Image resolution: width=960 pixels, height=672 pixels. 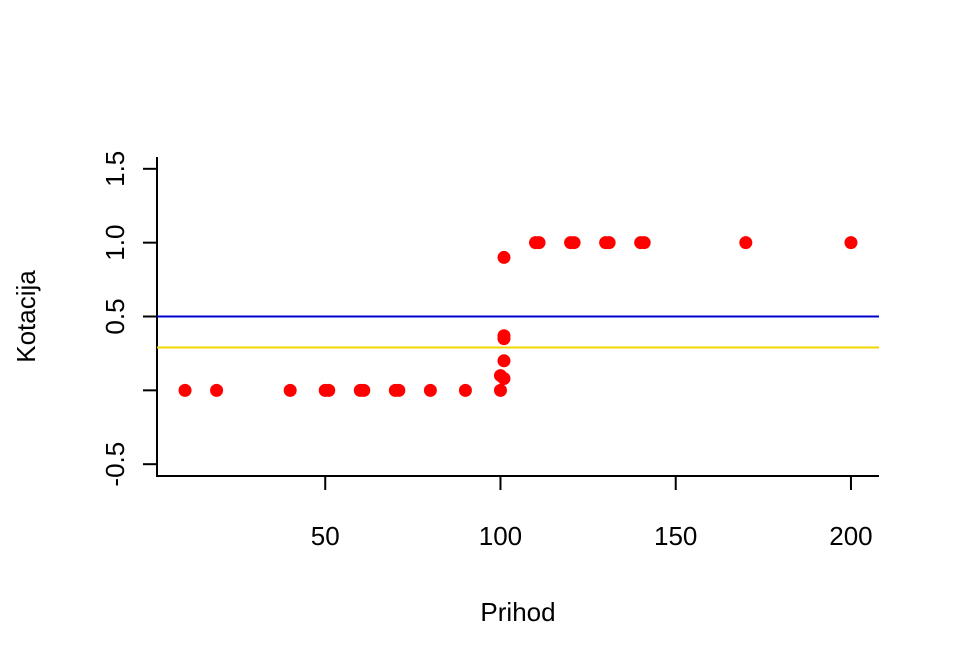 I want to click on x-axis: 50 100 150 200, so click(x=592, y=513).